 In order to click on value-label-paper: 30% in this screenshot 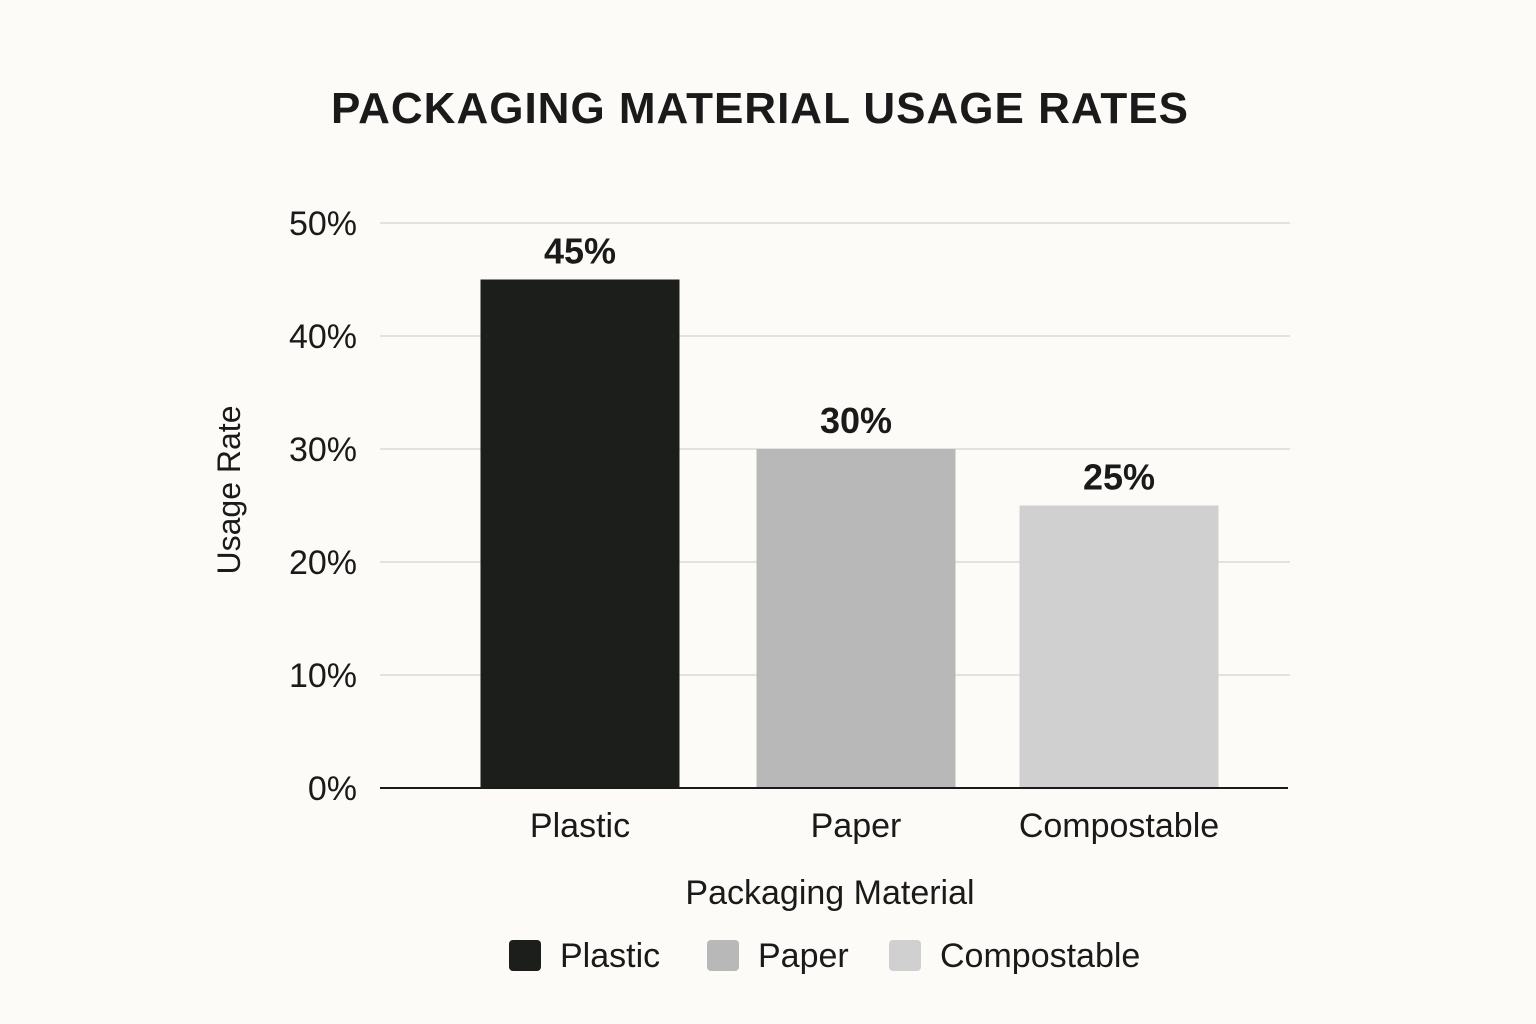, I will do `click(856, 420)`.